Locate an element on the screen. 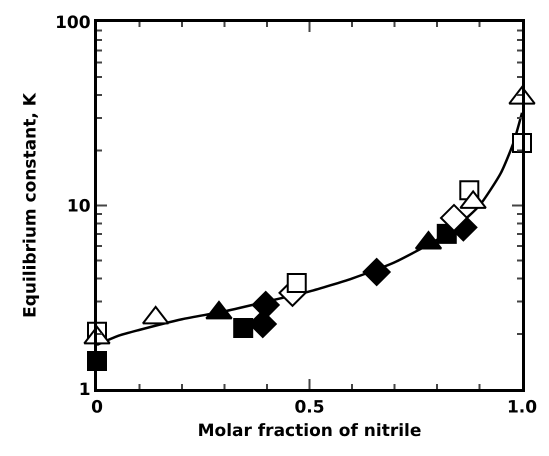 The image size is (549, 456). x-tick-label: 1.0 is located at coordinates (522, 407).